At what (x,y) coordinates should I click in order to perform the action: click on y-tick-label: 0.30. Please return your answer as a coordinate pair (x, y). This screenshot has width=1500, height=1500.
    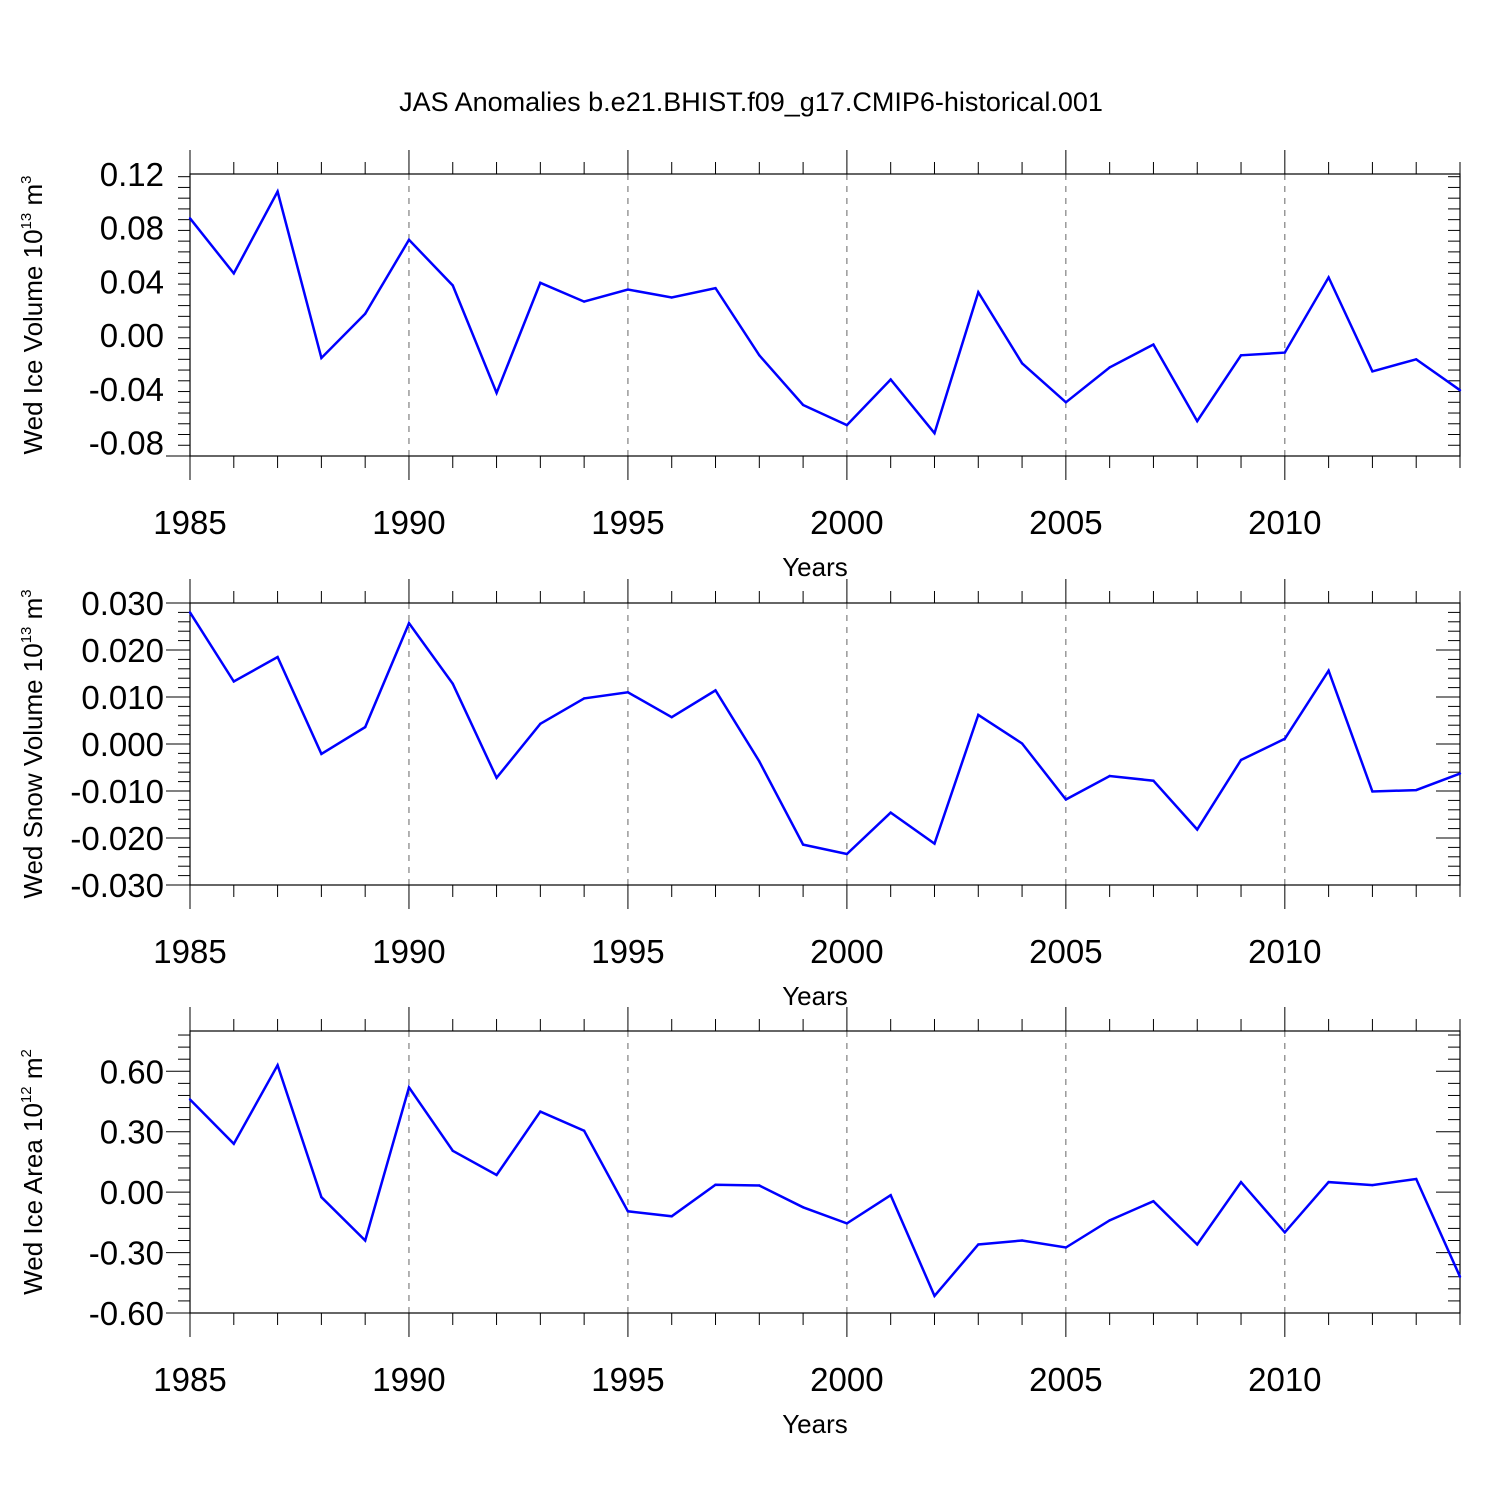
    Looking at the image, I should click on (132, 1132).